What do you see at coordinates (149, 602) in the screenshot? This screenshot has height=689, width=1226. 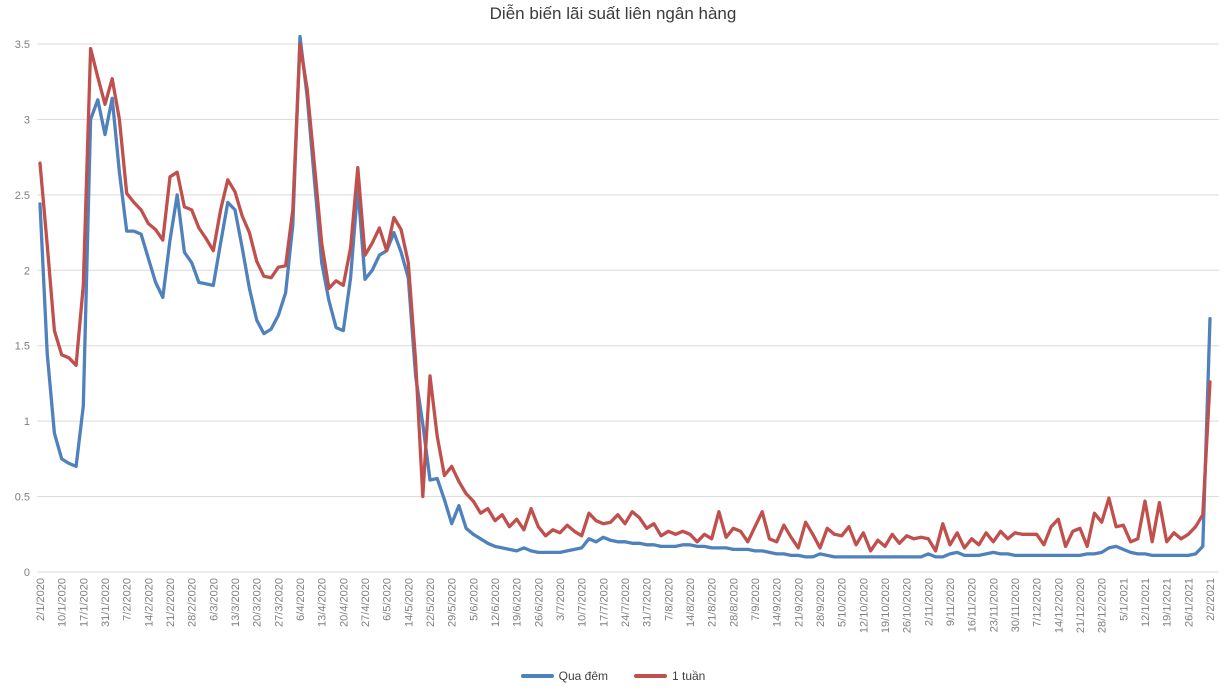 I see `x-axis-tick-label: 14/2/2020` at bounding box center [149, 602].